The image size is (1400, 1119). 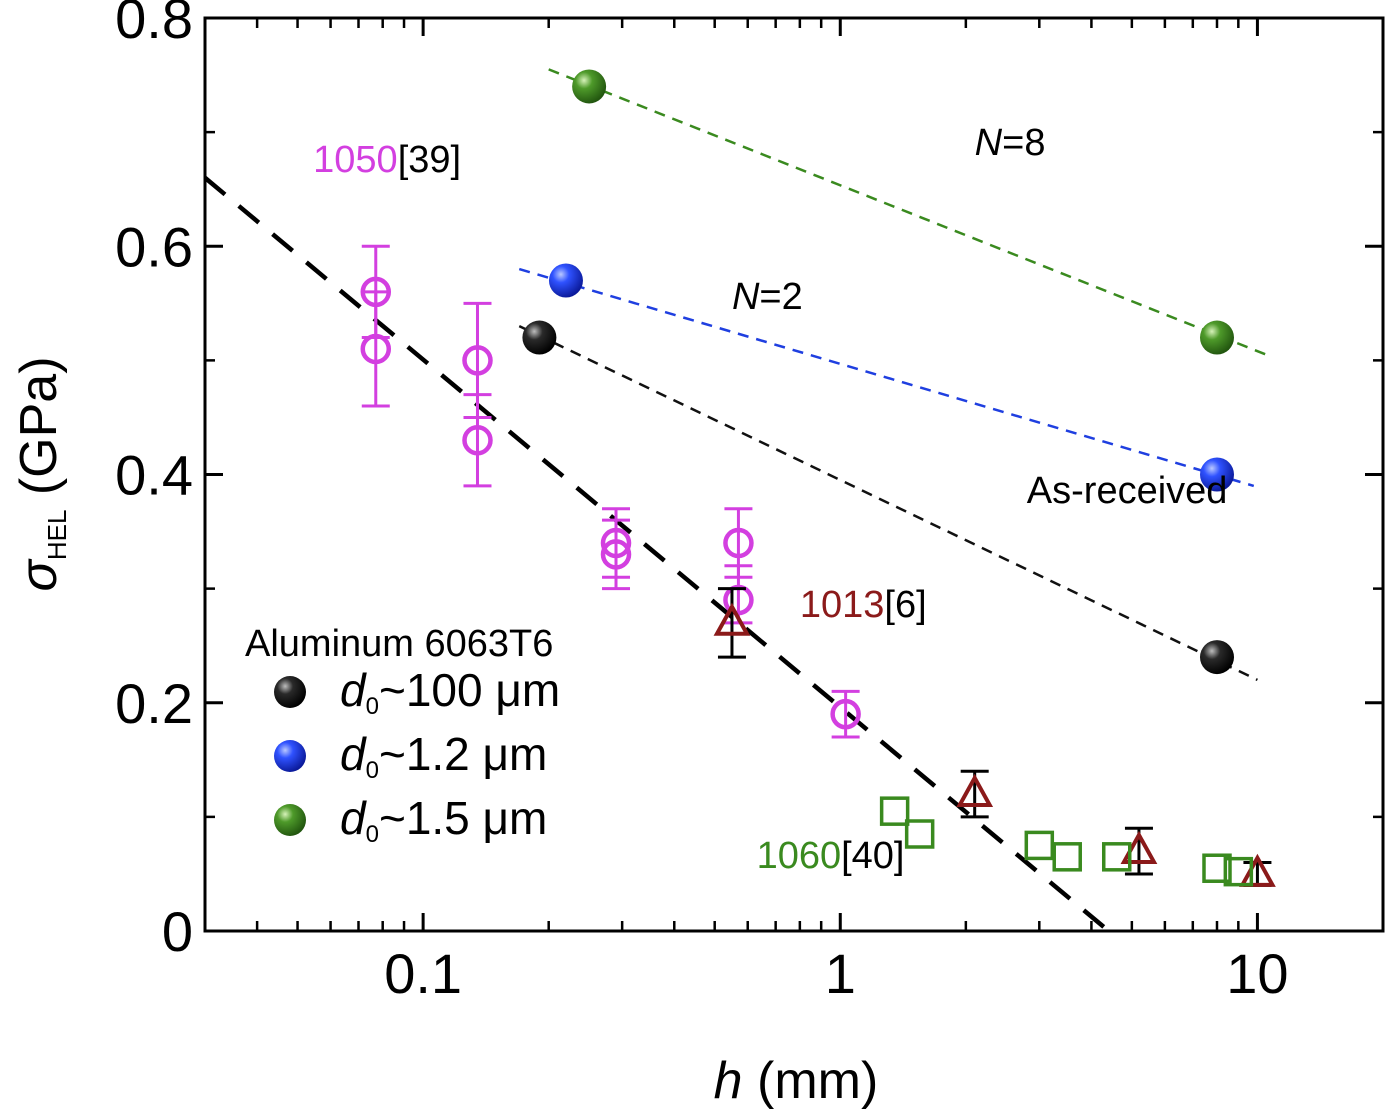 What do you see at coordinates (831, 856) in the screenshot?
I see `annotation-label: 1060[40]` at bounding box center [831, 856].